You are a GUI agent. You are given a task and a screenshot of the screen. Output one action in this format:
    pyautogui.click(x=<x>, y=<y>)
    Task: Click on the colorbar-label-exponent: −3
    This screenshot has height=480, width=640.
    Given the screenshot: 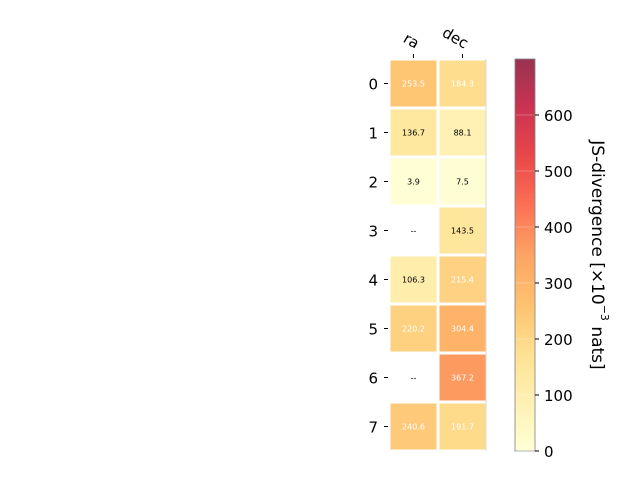 What is the action you would take?
    pyautogui.click(x=604, y=313)
    